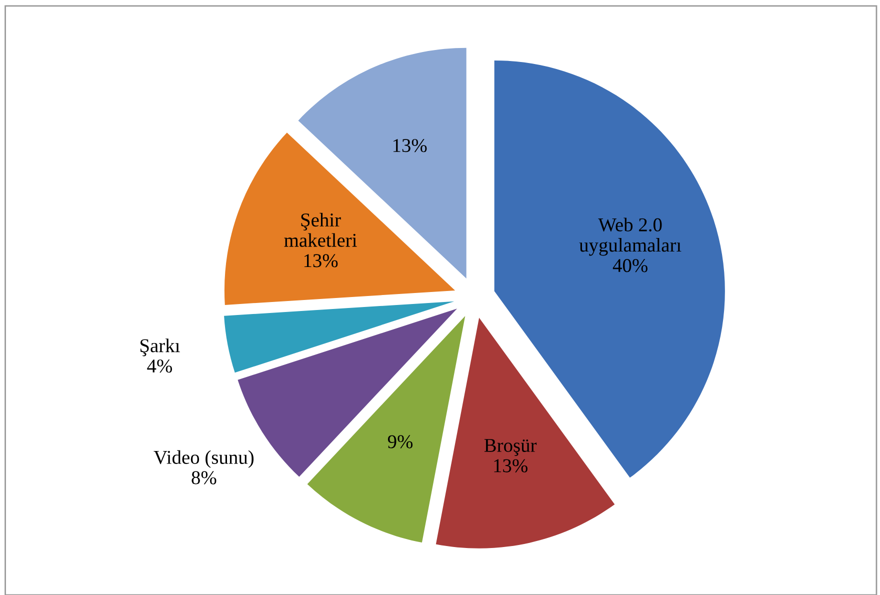 Image resolution: width=880 pixels, height=595 pixels. I want to click on data-label: 4%, so click(159, 366).